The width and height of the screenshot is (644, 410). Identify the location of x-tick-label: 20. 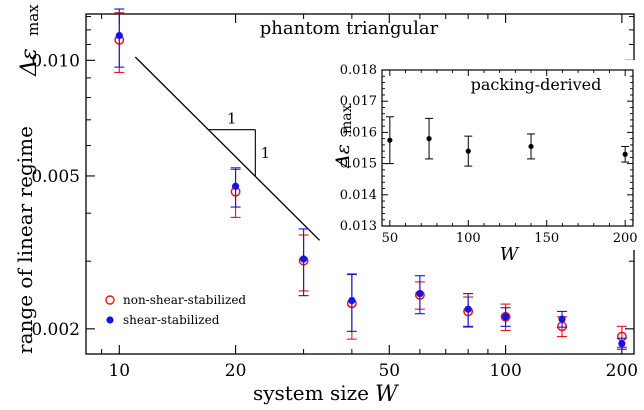
(236, 371).